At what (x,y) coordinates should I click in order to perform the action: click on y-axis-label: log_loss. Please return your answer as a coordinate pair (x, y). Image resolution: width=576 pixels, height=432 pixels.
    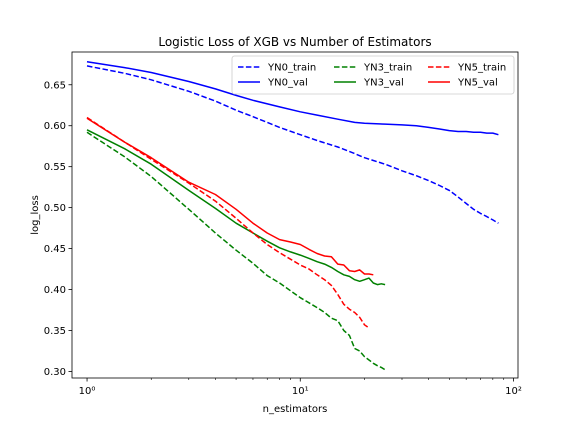
    Looking at the image, I should click on (35, 215).